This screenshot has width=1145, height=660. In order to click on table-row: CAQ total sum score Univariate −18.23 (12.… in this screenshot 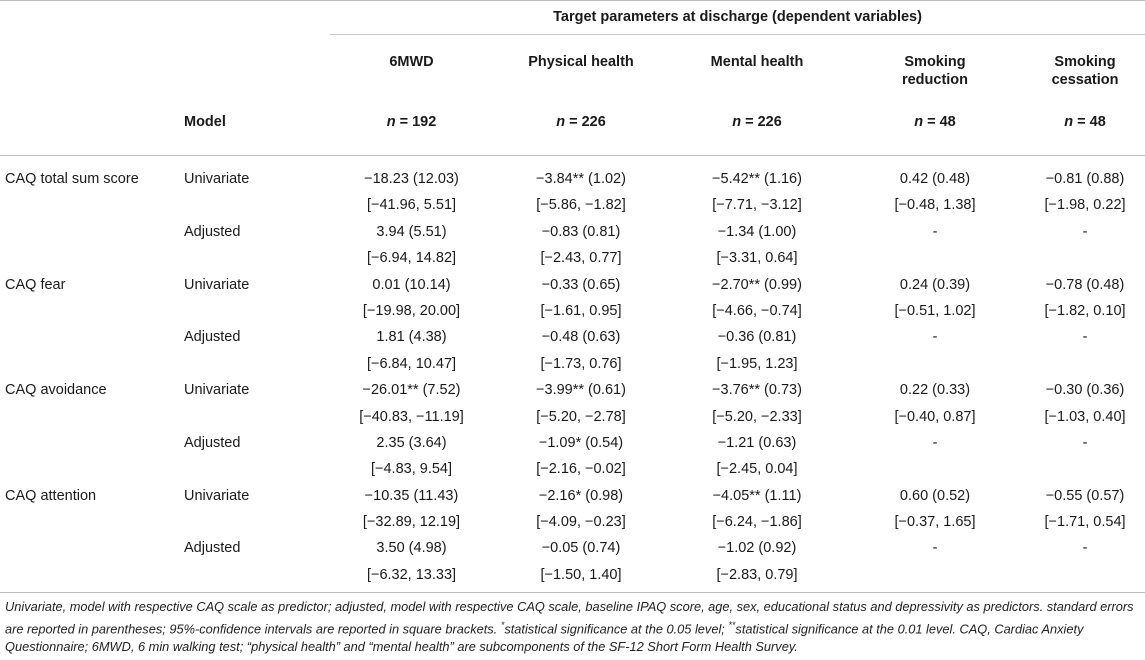, I will do `click(572, 176)`.